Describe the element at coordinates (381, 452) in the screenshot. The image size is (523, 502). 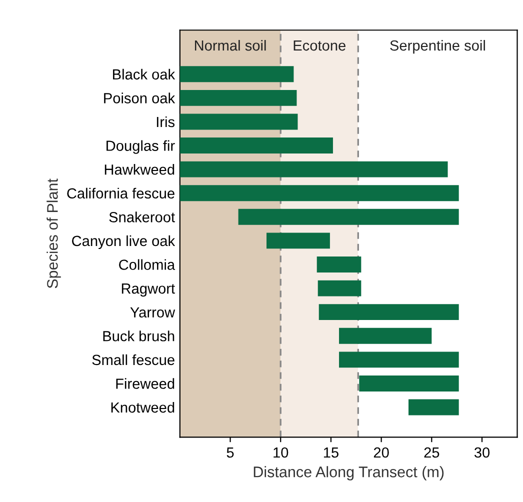
I see `x-tick-label: 20` at that location.